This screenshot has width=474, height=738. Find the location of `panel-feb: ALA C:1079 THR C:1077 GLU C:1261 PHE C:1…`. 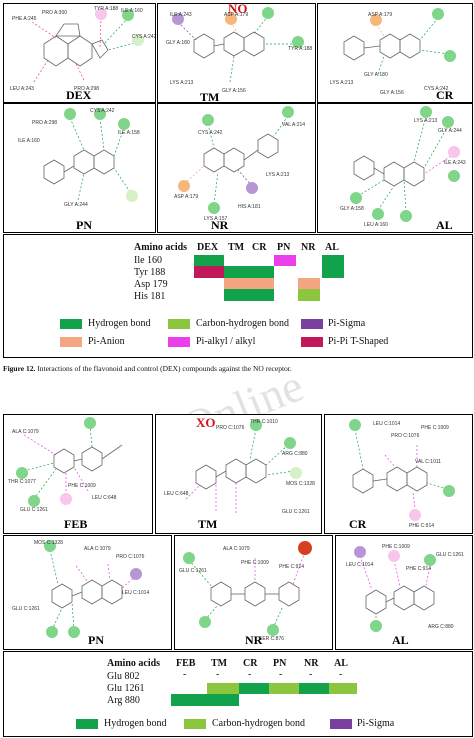

panel-feb: ALA C:1079 THR C:1077 GLU C:1261 PHE C:1… is located at coordinates (78, 474).